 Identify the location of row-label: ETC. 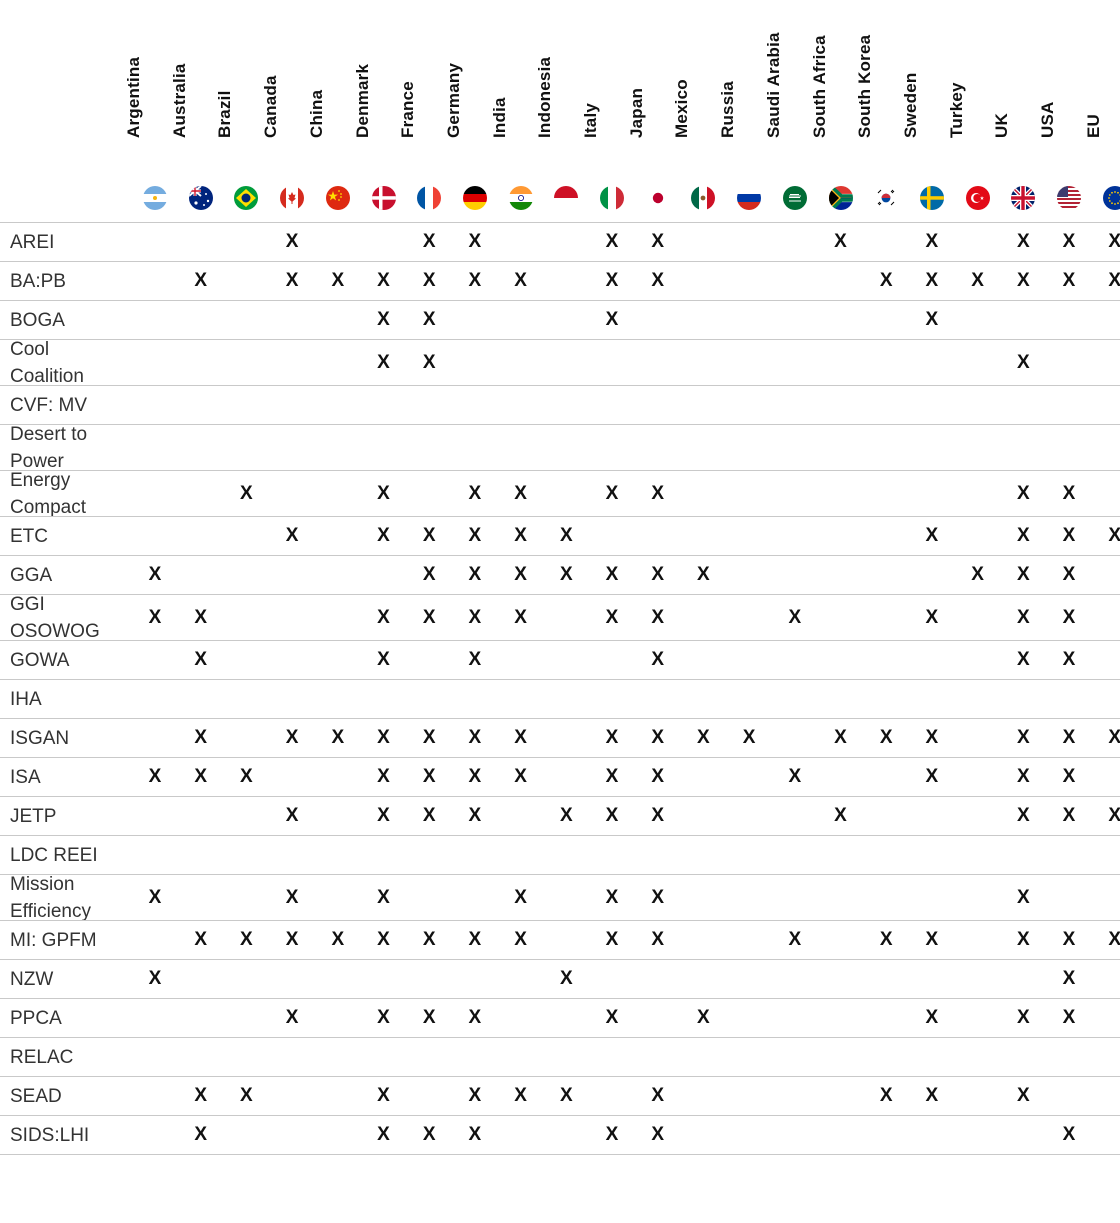
(29, 536).